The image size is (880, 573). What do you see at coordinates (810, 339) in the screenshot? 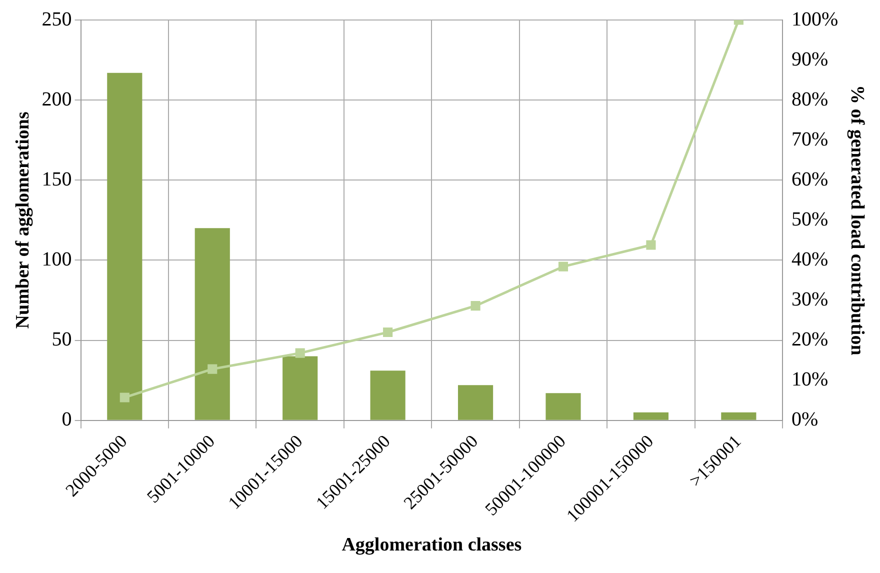
I see `y2-tick-label: 20%` at bounding box center [810, 339].